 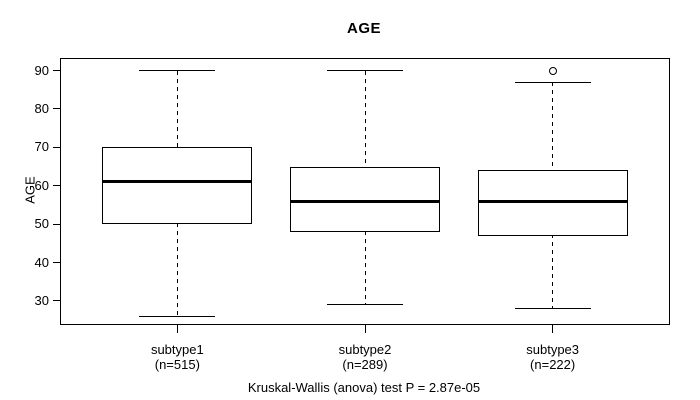 What do you see at coordinates (553, 364) in the screenshot?
I see `group-count: (n=222)` at bounding box center [553, 364].